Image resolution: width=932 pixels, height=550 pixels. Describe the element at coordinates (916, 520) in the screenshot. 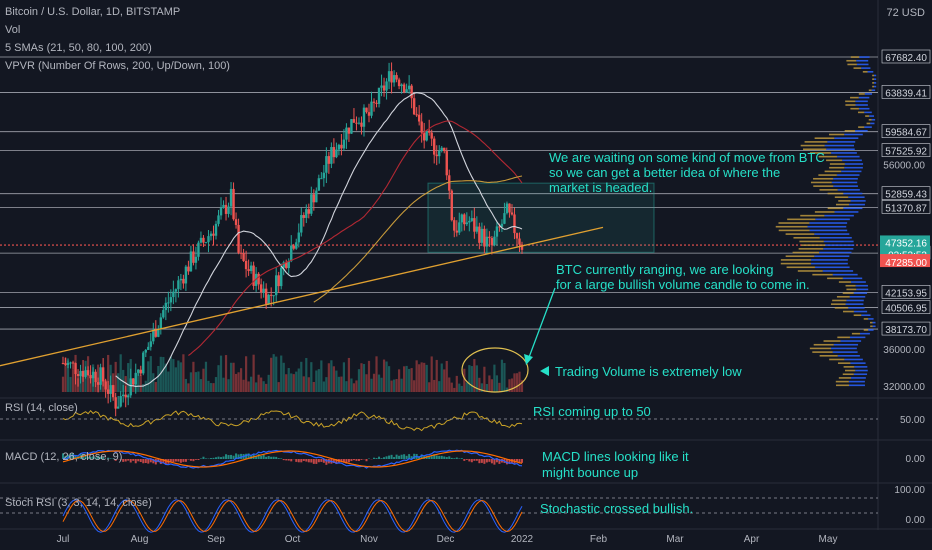

I see `stoch-lower-label: 0.00` at that location.